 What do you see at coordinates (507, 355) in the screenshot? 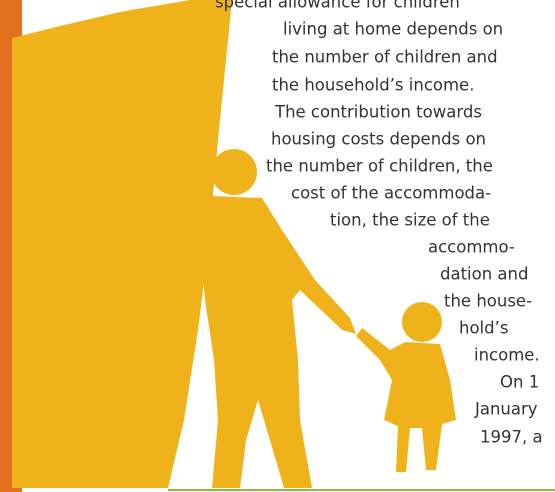
I see `text-line: income.` at bounding box center [507, 355].